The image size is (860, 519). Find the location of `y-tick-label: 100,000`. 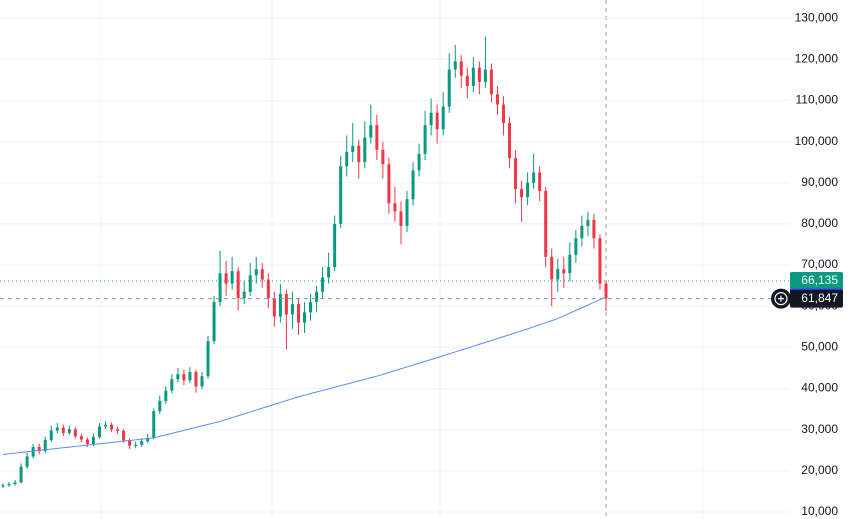

y-tick-label: 100,000 is located at coordinates (817, 141).